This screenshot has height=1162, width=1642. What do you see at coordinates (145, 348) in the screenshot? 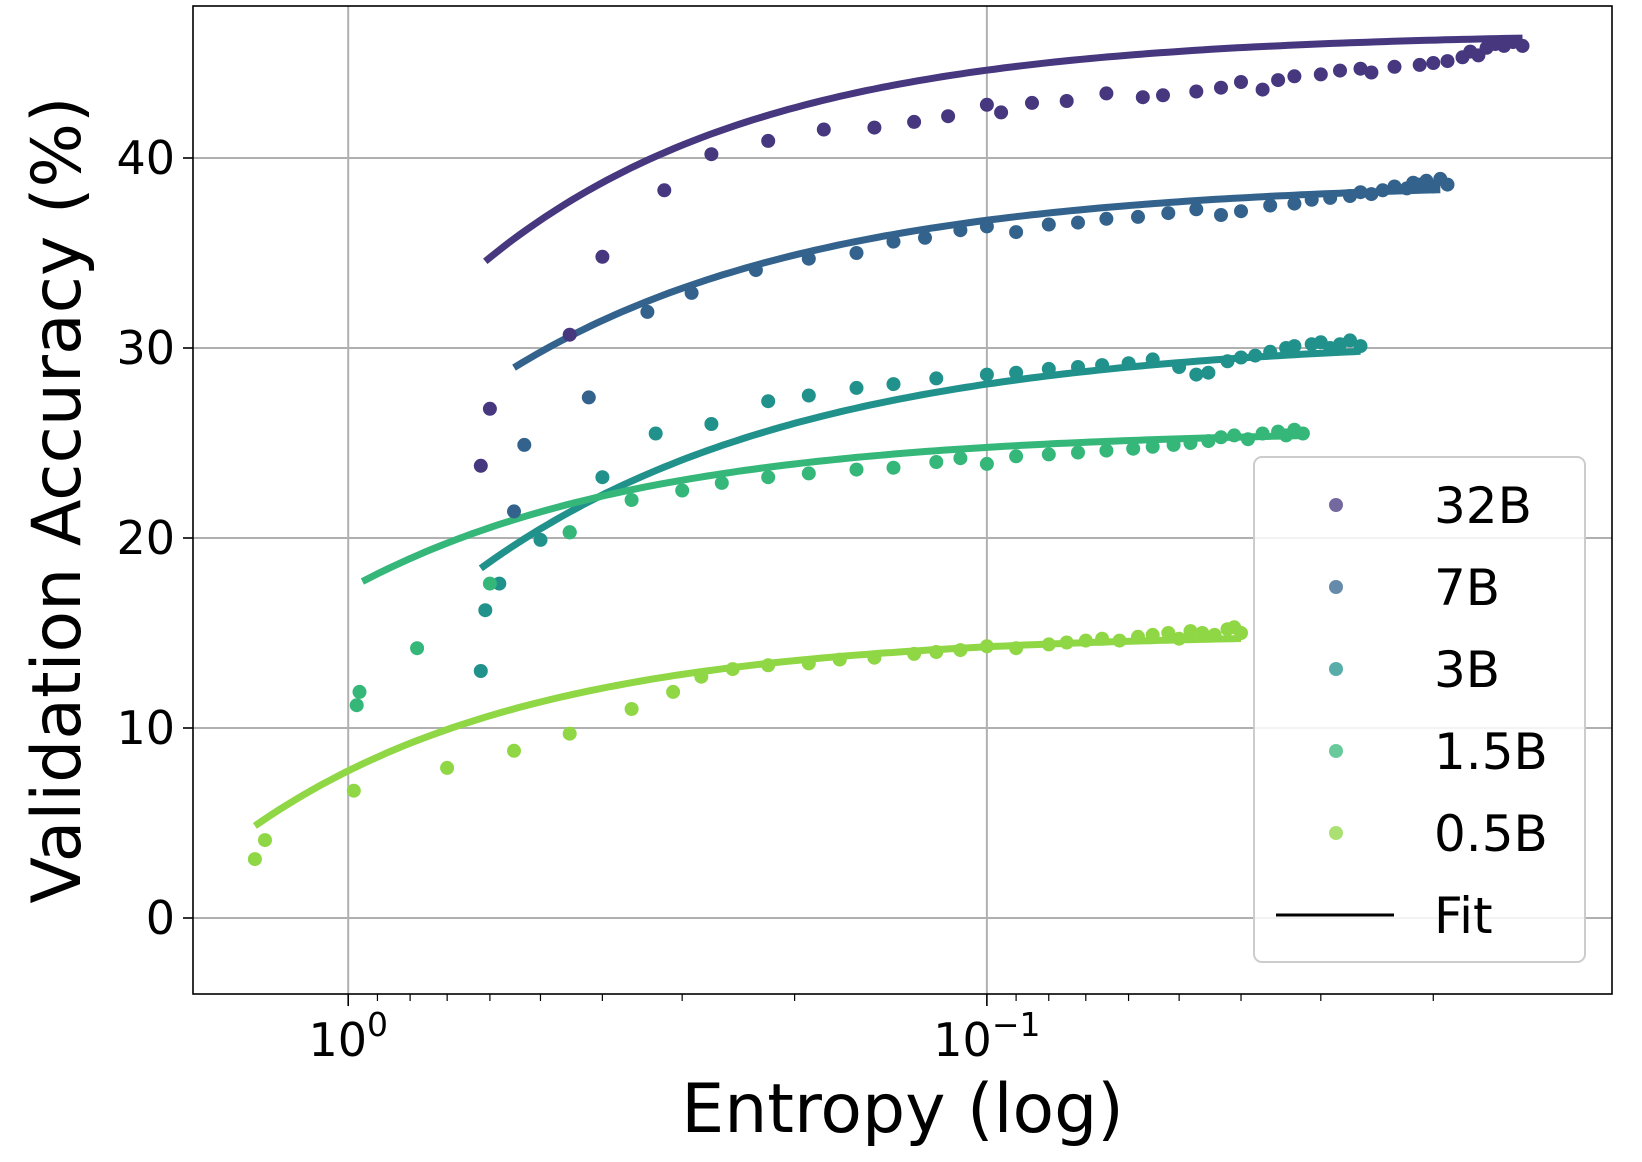
I see `y-tick-label: 30` at bounding box center [145, 348].